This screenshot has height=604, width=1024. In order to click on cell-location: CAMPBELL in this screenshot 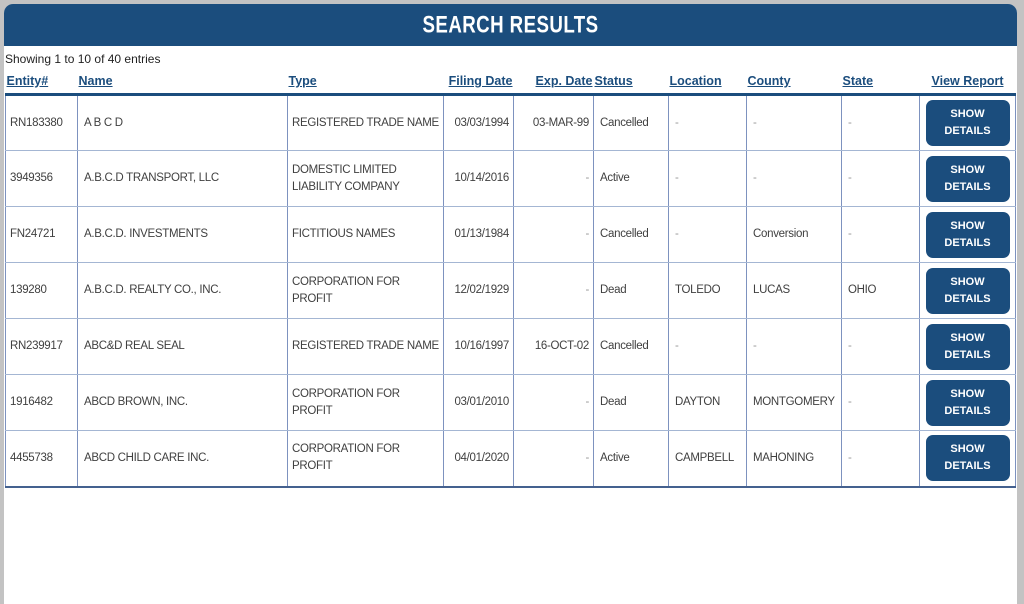, I will do `click(707, 459)`.